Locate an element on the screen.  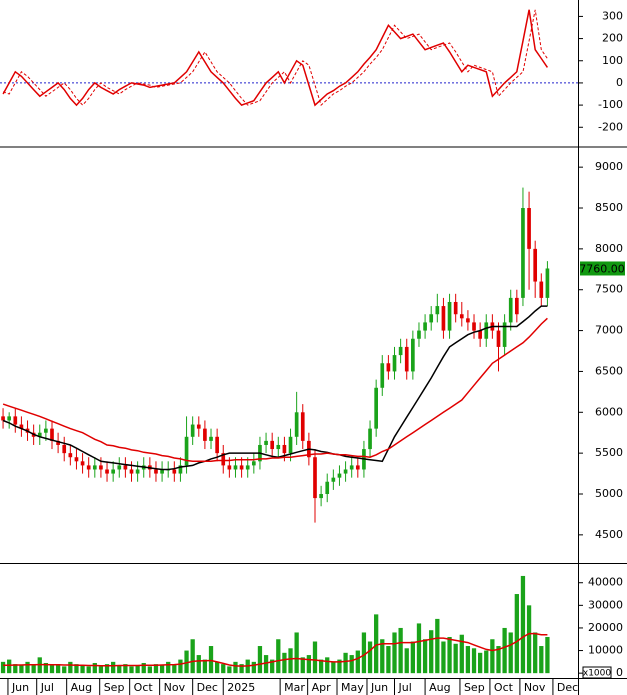
y-tick-label: 7000 is located at coordinates (609, 330).